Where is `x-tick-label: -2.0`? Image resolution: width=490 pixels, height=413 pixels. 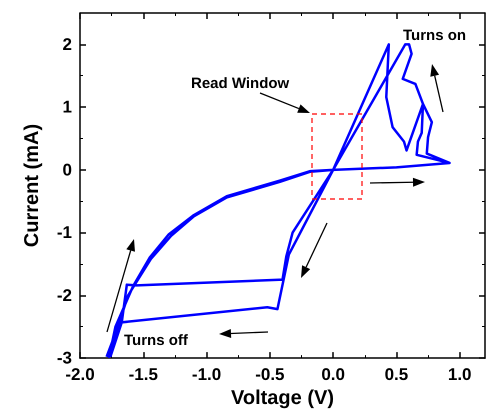
x-tick-label: -2.0 is located at coordinates (80, 374).